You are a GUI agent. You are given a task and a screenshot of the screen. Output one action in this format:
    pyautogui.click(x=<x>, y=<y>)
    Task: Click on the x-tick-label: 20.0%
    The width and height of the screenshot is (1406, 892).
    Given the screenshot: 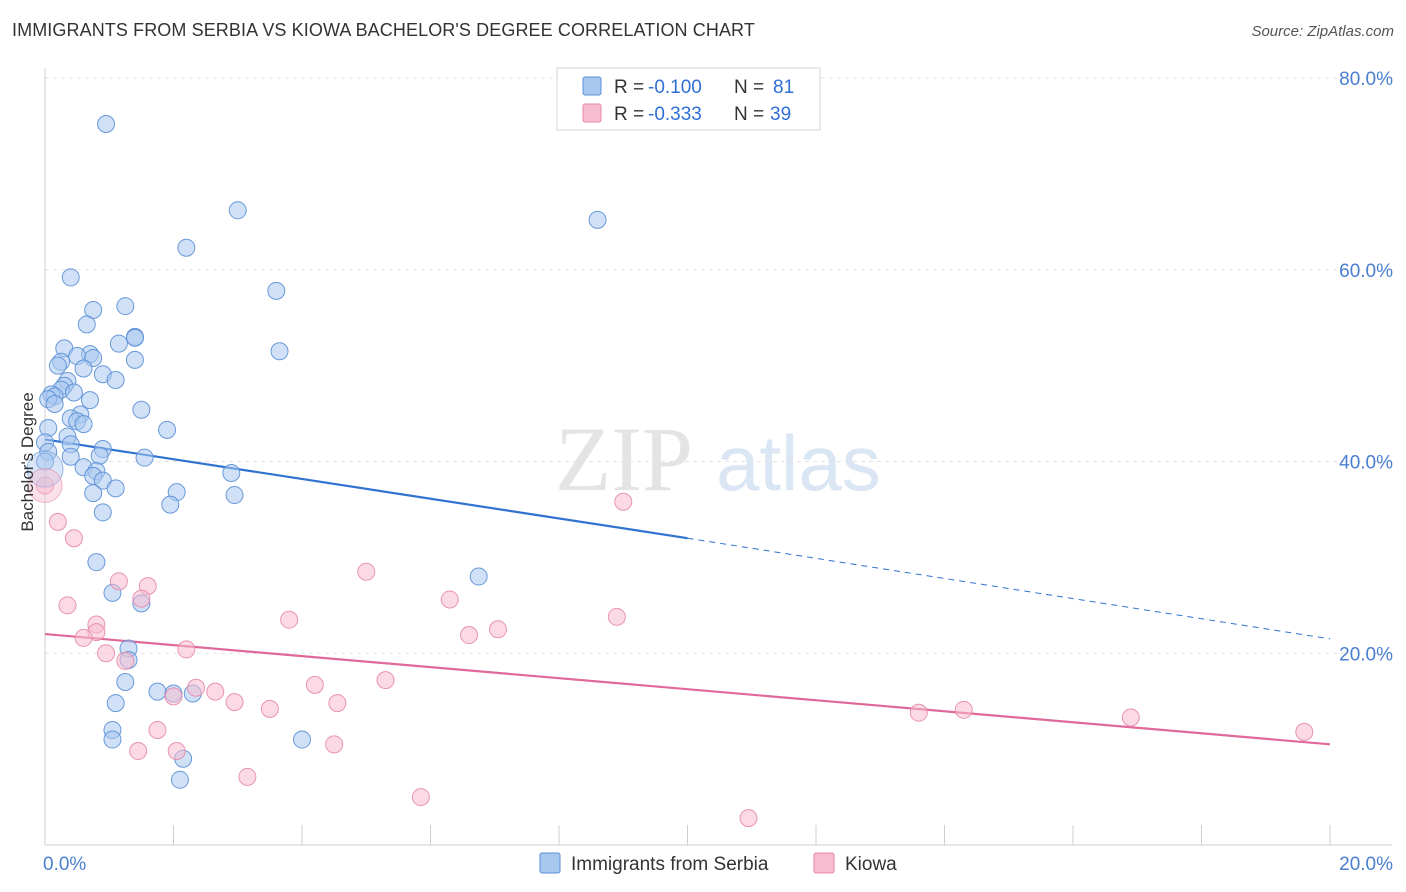 What is the action you would take?
    pyautogui.click(x=1366, y=864)
    